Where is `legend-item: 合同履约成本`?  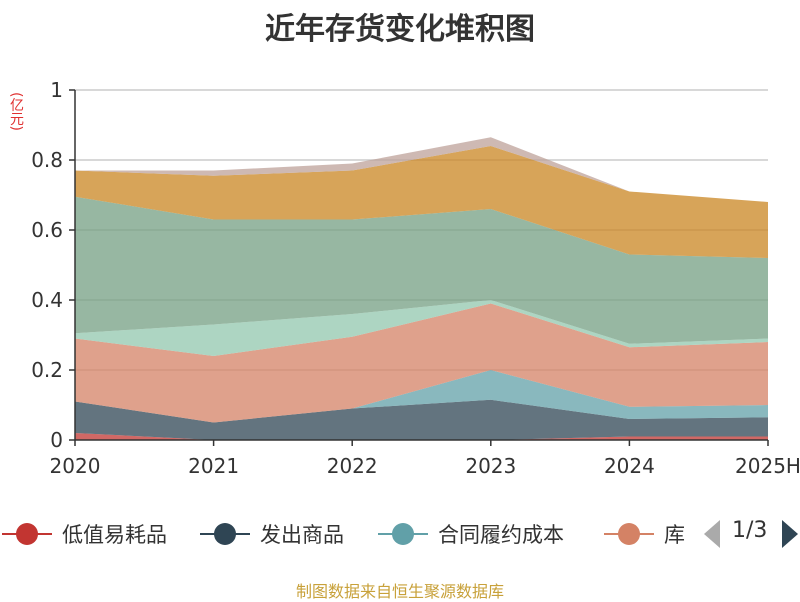
legend-item: 合同履约成本 is located at coordinates (471, 534).